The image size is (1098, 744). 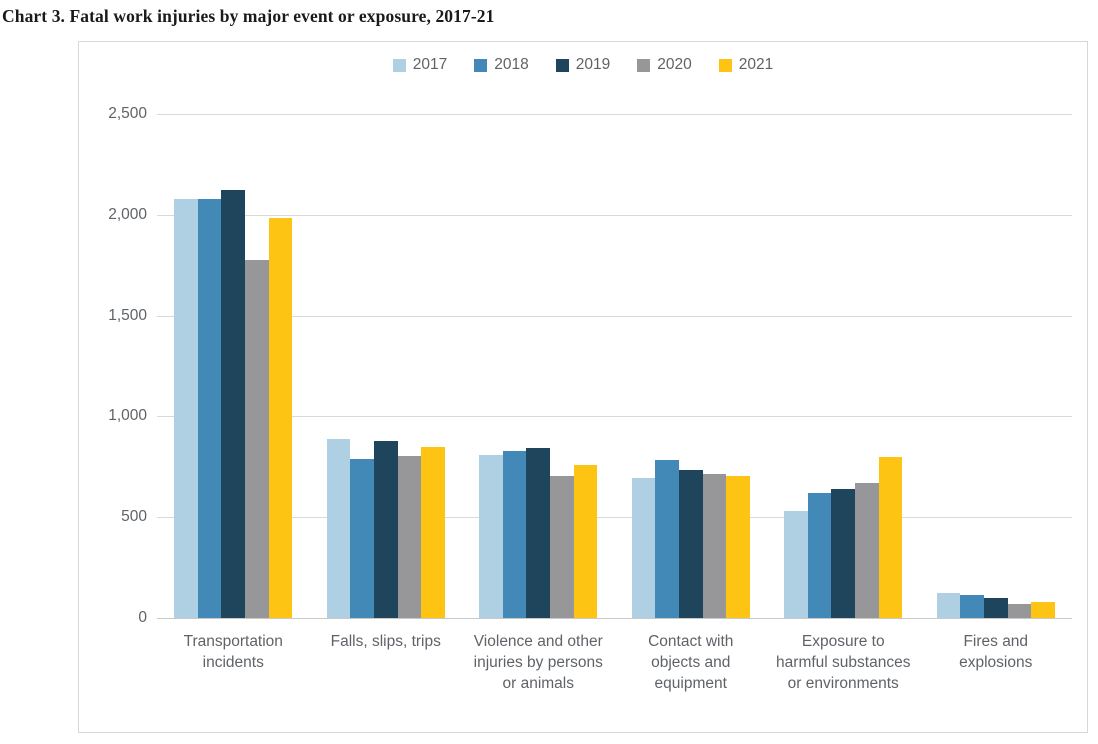 What do you see at coordinates (867, 550) in the screenshot?
I see `bar-2020-cat4` at bounding box center [867, 550].